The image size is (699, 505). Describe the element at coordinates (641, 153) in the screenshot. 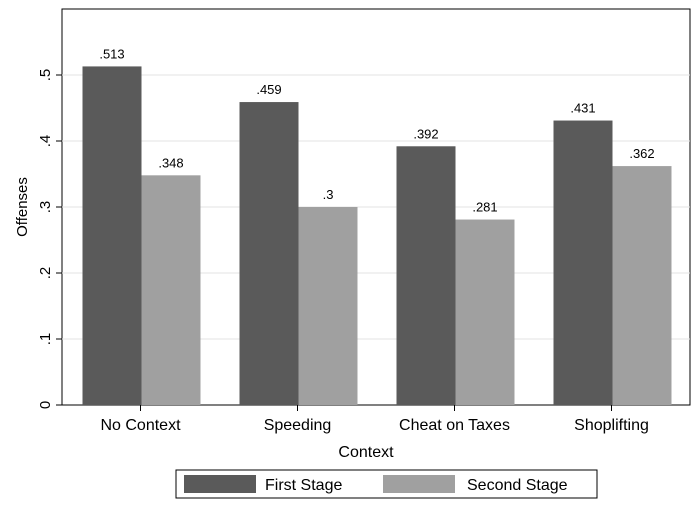

I see `data-label-second-stage: .362` at that location.